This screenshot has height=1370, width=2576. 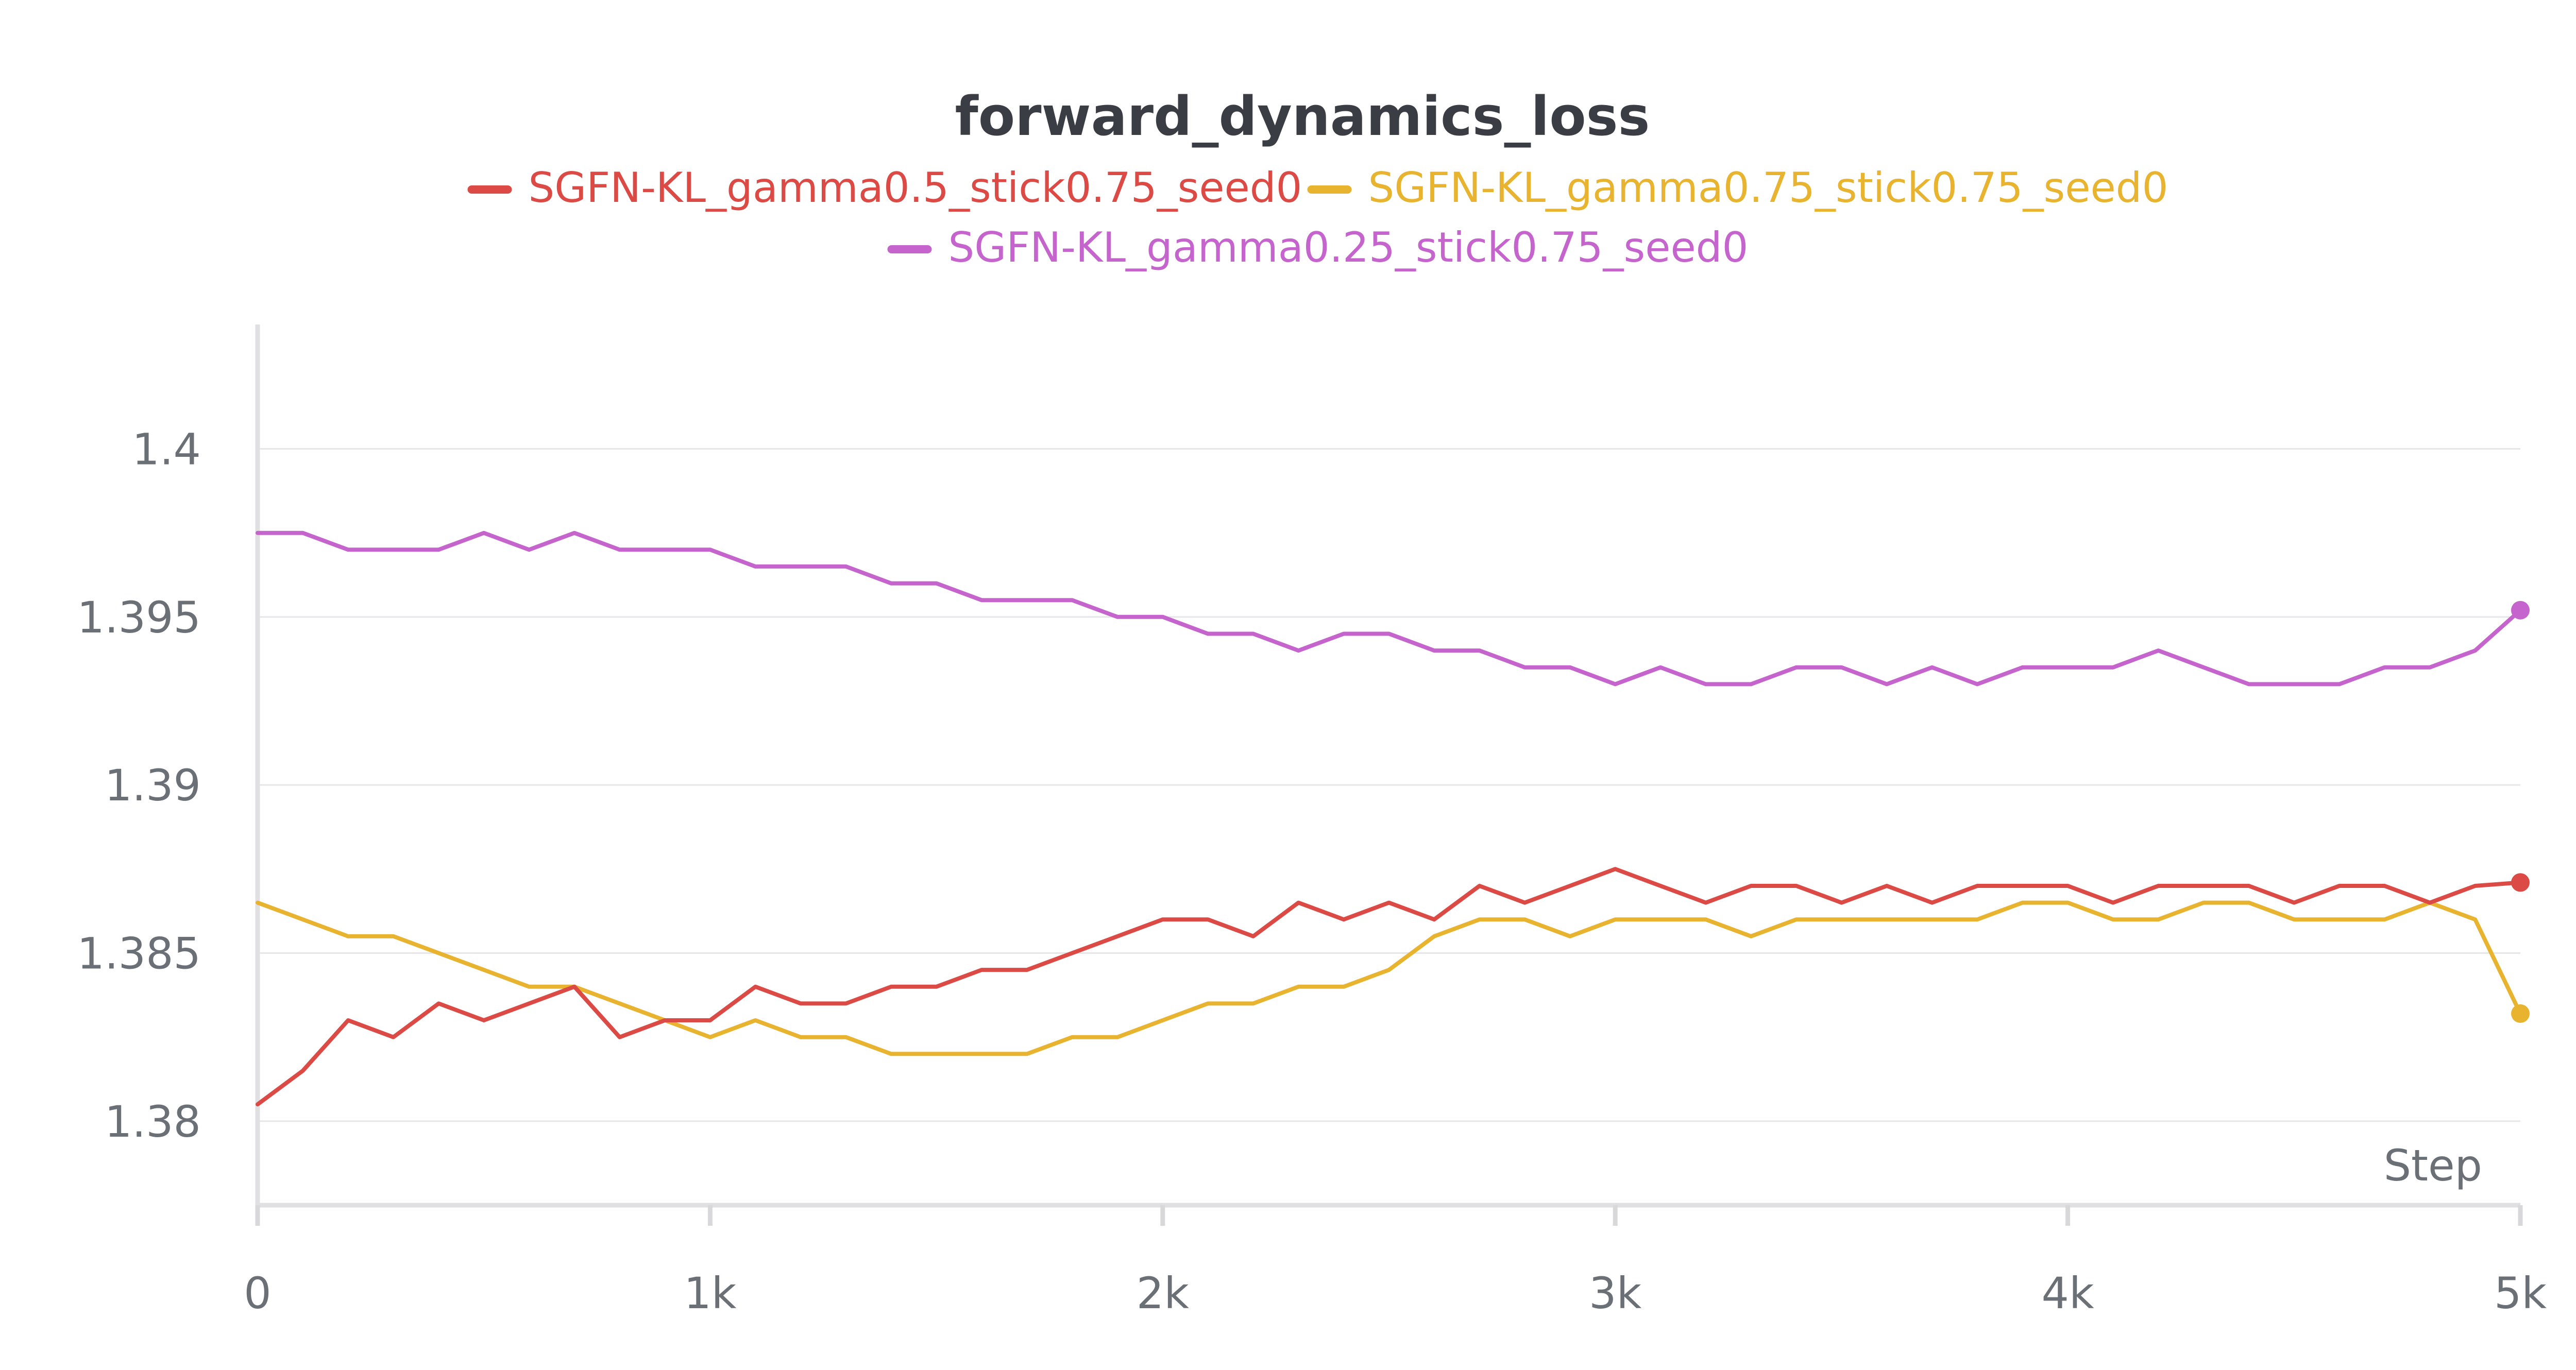 I want to click on x-tick-label: 2k, so click(x=1163, y=1293).